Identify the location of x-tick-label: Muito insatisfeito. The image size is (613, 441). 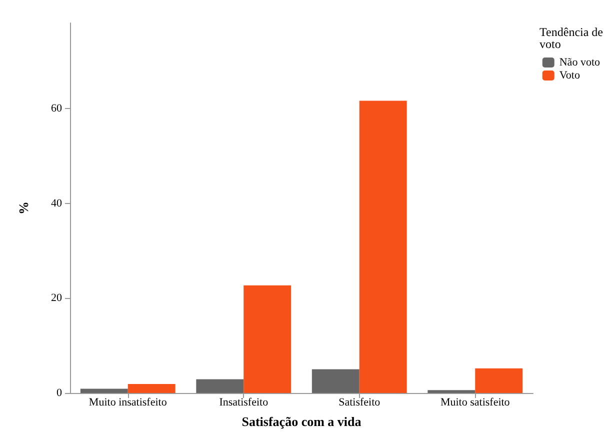
(128, 402).